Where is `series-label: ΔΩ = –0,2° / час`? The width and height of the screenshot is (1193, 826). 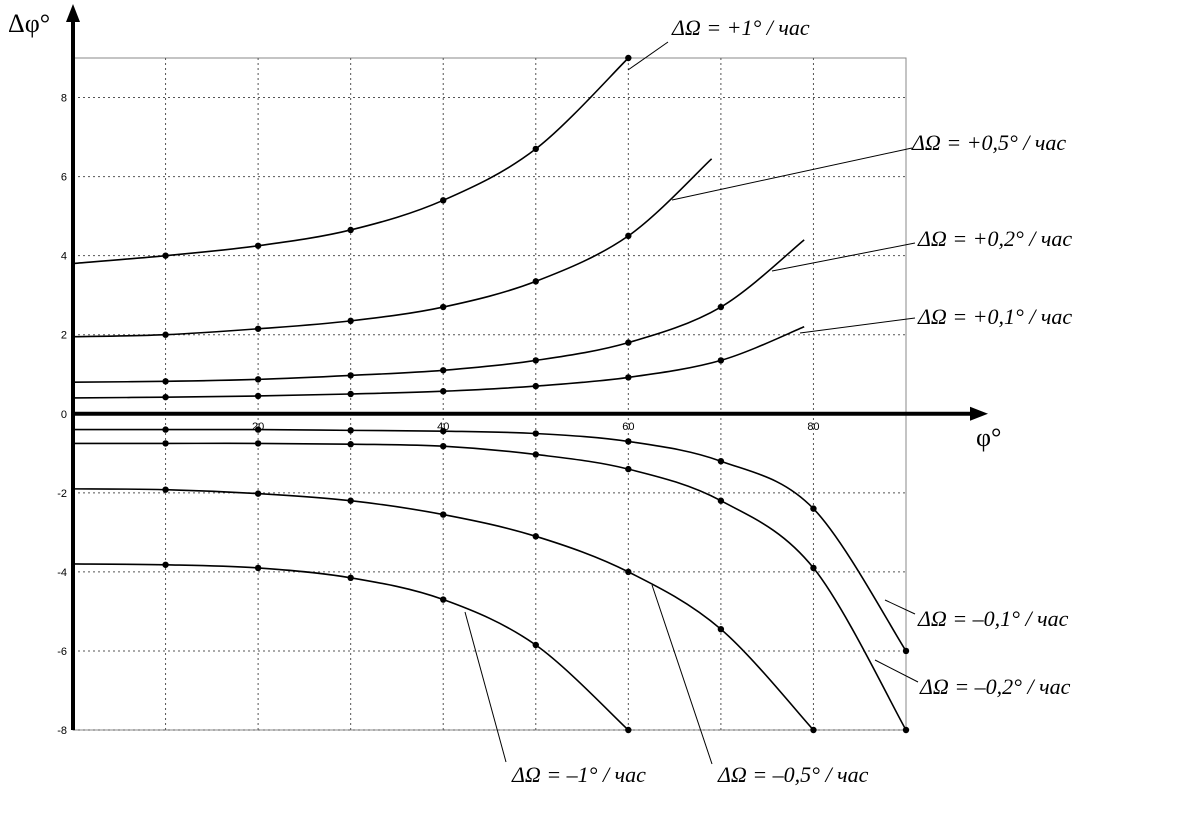 series-label: ΔΩ = –0,2° / час is located at coordinates (995, 686).